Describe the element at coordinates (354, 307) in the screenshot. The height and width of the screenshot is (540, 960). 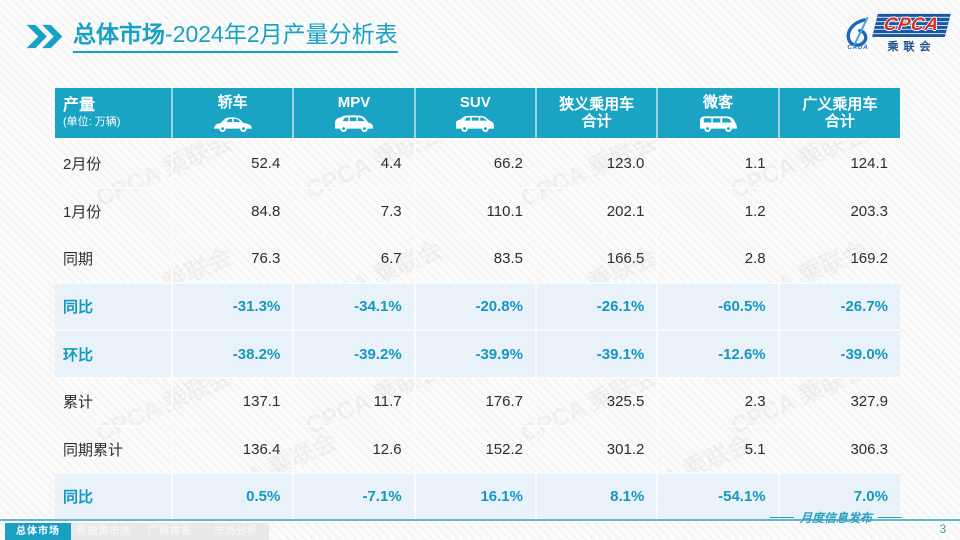
I see `cell-value: -34.1%` at that location.